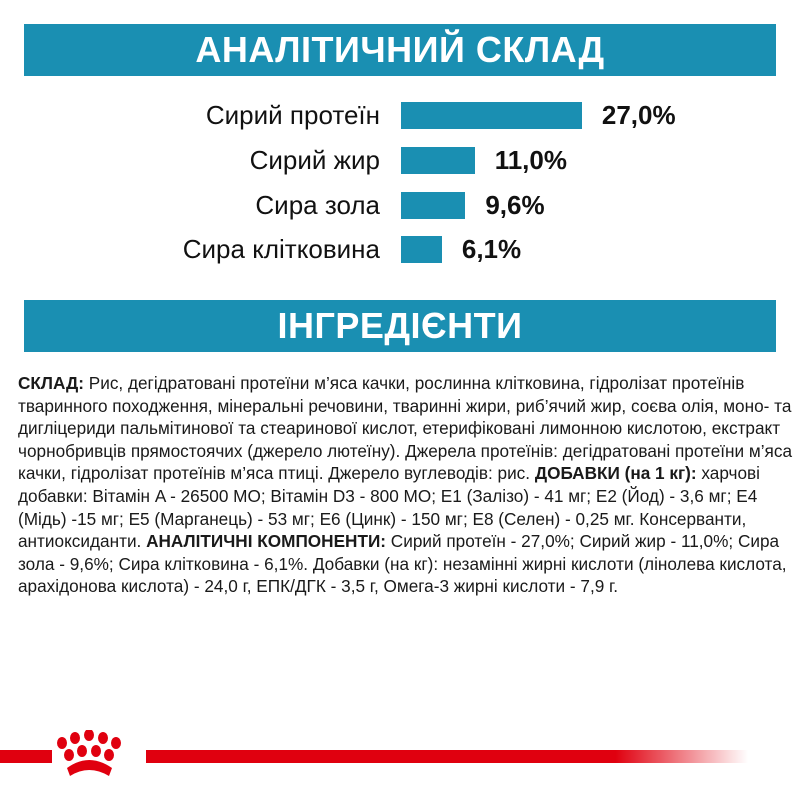 This screenshot has height=800, width=800. I want to click on composition-label: СКЛАД:, so click(51, 383).